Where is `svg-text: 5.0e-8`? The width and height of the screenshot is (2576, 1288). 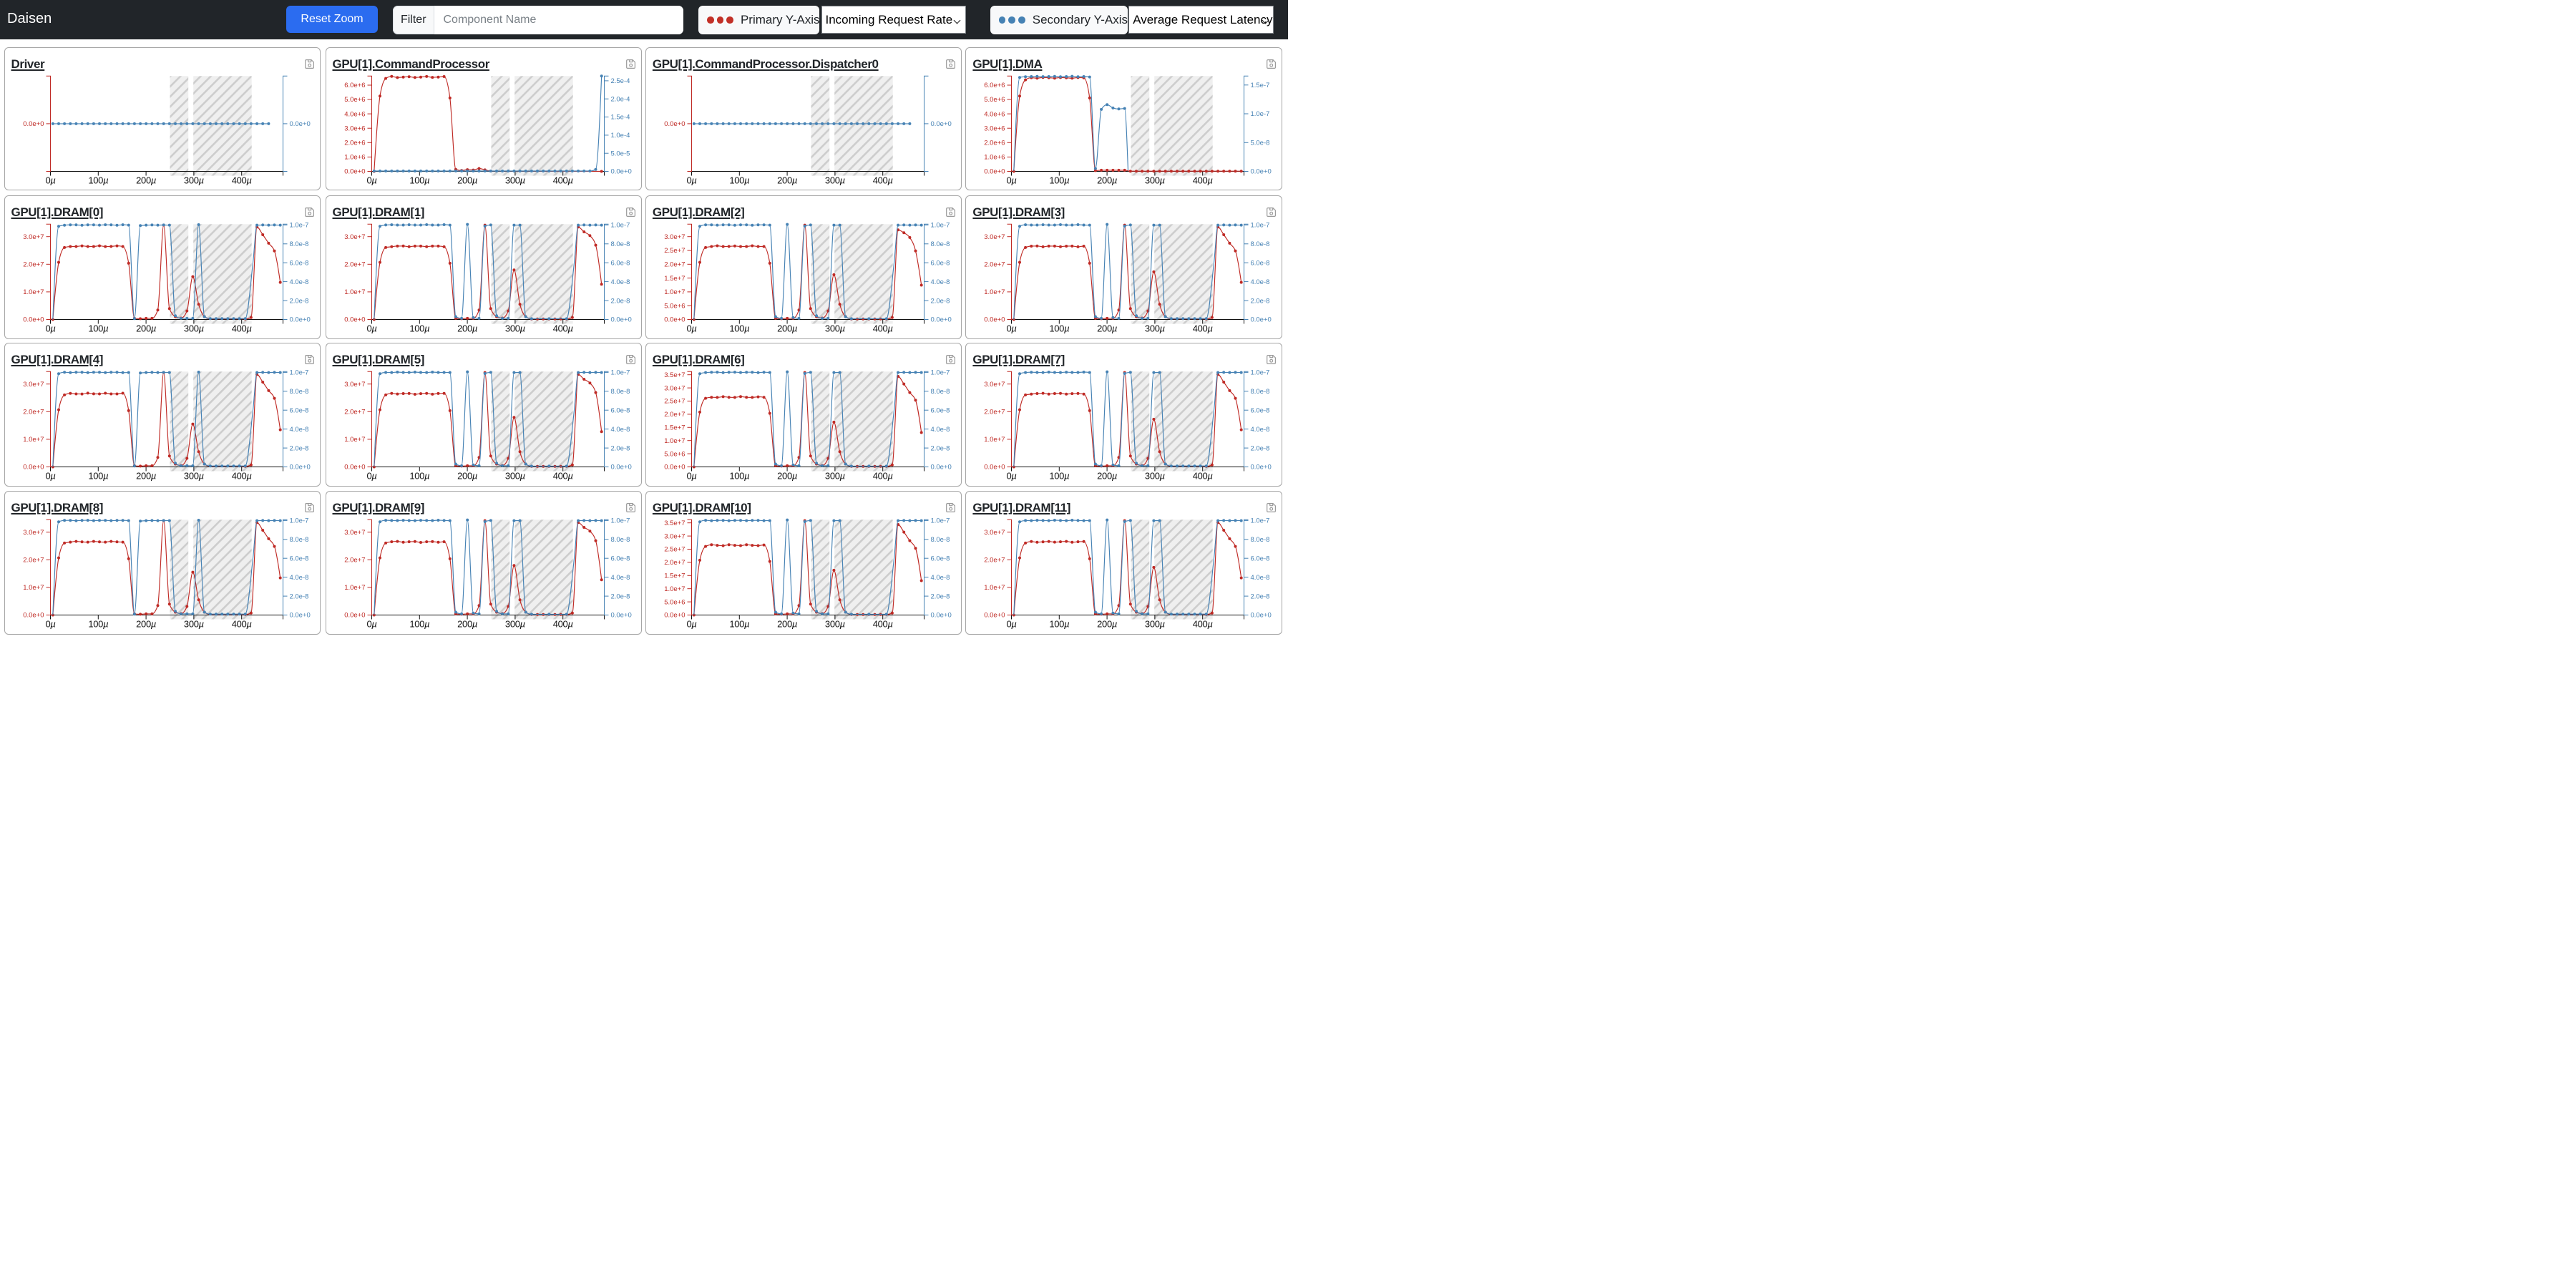
svg-text: 5.0e-8 is located at coordinates (1260, 143).